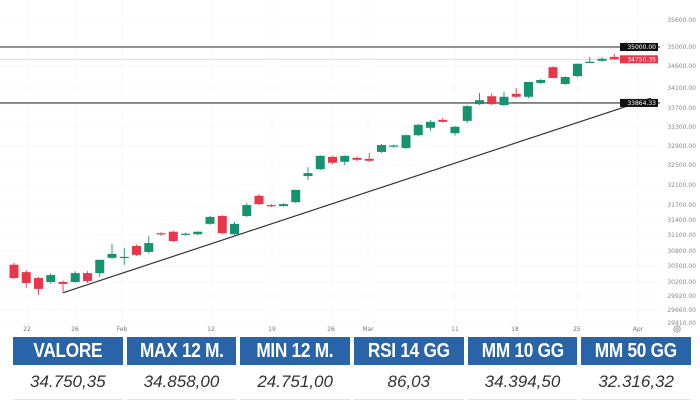  I want to click on x-tick-label: 22, so click(27, 329).